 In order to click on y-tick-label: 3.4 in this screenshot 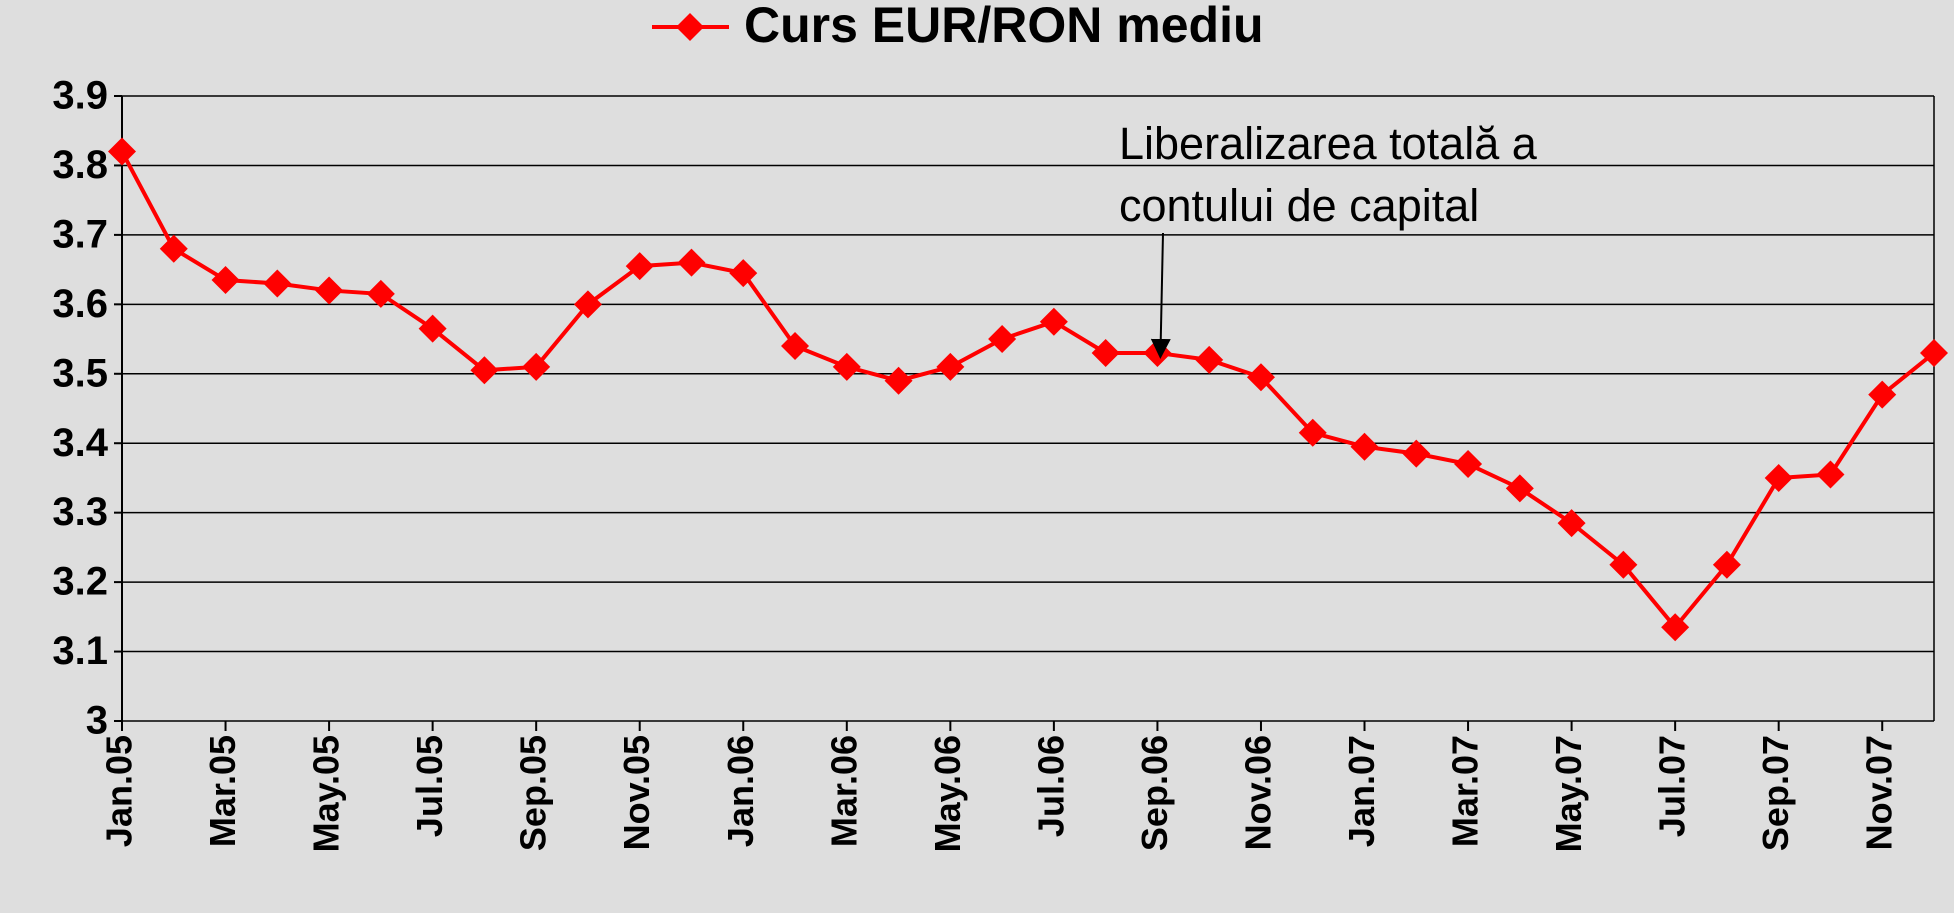, I will do `click(80, 443)`.